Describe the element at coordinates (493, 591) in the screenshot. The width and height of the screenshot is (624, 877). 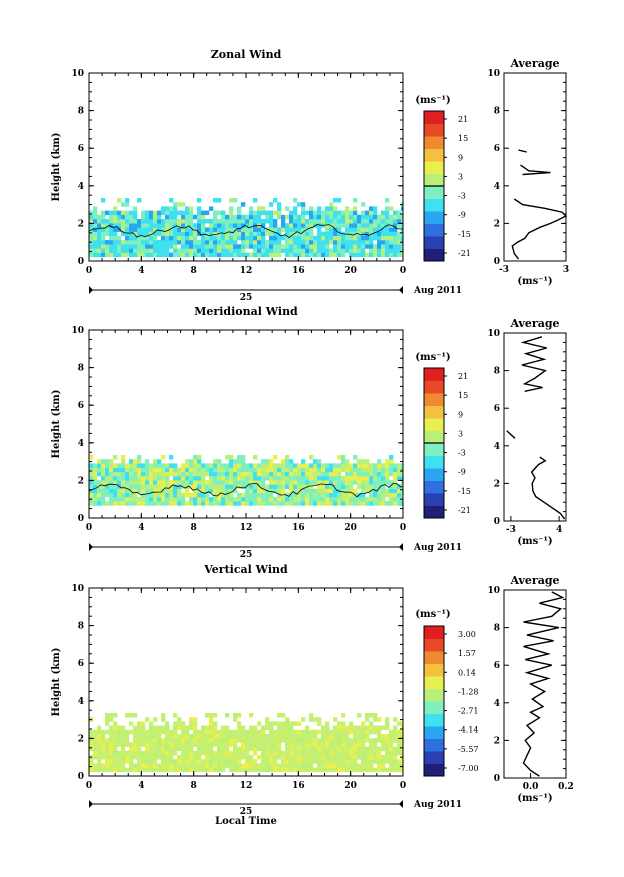
I see `average-y-tick-label: 10` at that location.